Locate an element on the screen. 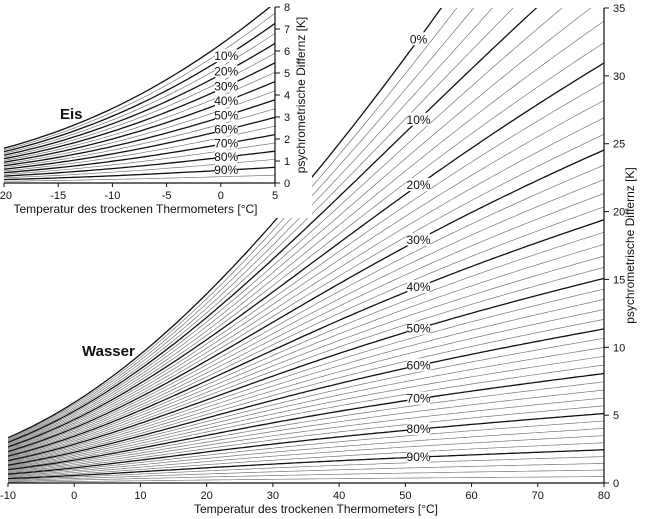  x-tick-label: 70 is located at coordinates (538, 496).